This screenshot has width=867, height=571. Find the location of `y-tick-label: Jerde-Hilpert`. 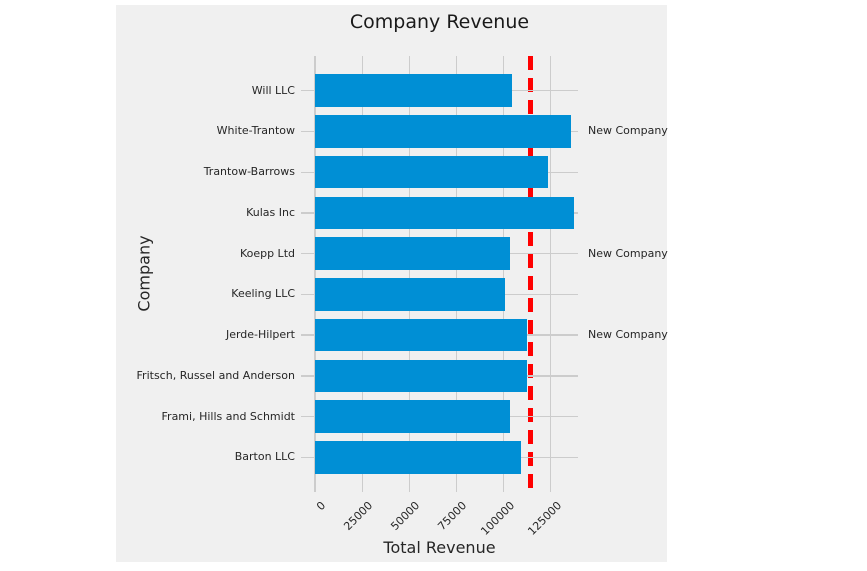

y-tick-label: Jerde-Hilpert is located at coordinates (260, 335).